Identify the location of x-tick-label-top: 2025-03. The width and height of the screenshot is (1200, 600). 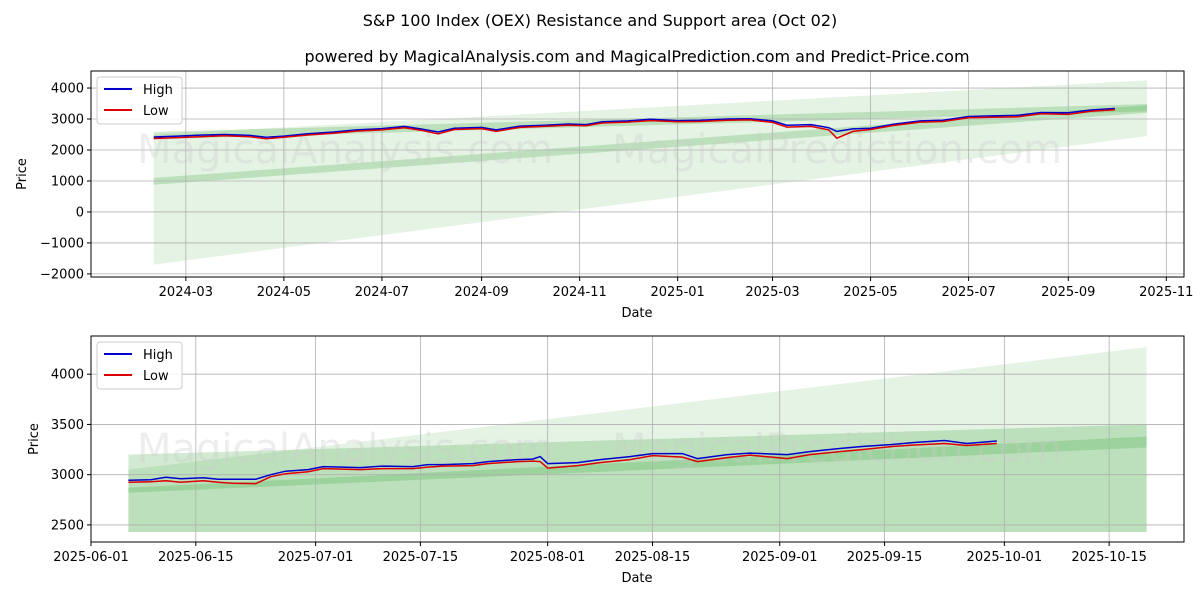
(772, 292).